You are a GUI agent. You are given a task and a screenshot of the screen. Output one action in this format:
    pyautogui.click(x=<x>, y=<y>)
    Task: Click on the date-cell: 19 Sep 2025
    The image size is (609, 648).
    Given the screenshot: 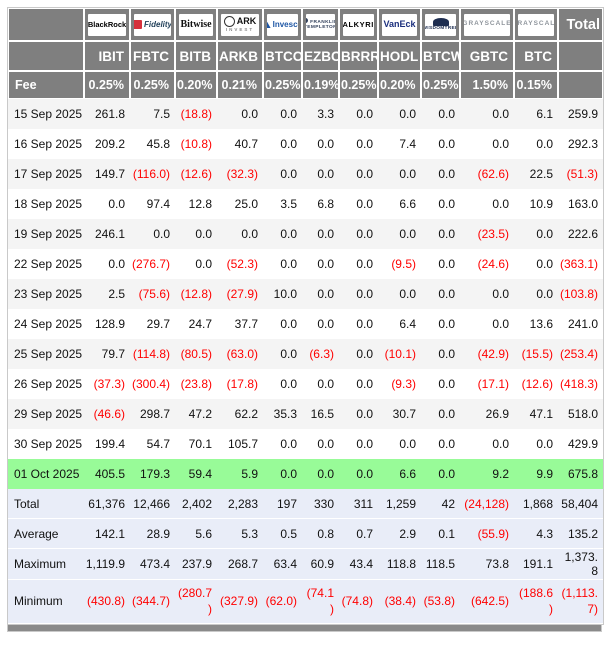 What is the action you would take?
    pyautogui.click(x=46, y=234)
    